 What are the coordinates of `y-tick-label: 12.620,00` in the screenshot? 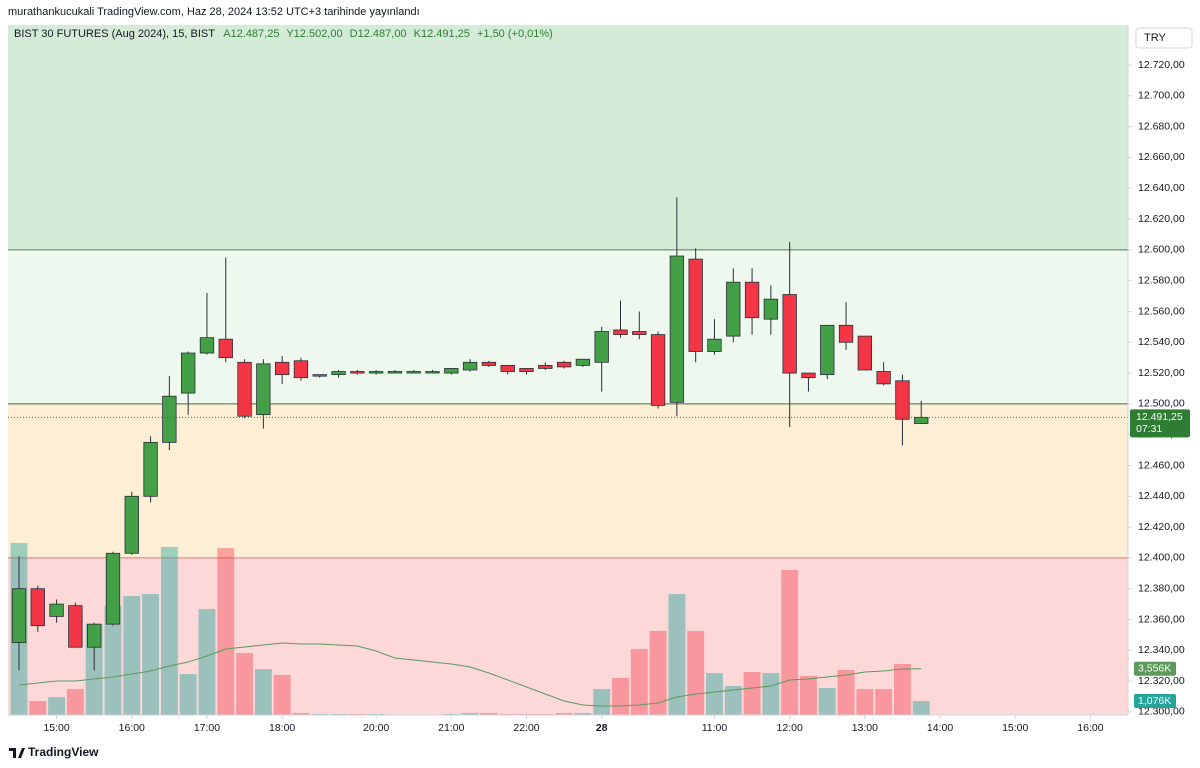 It's located at (1161, 219).